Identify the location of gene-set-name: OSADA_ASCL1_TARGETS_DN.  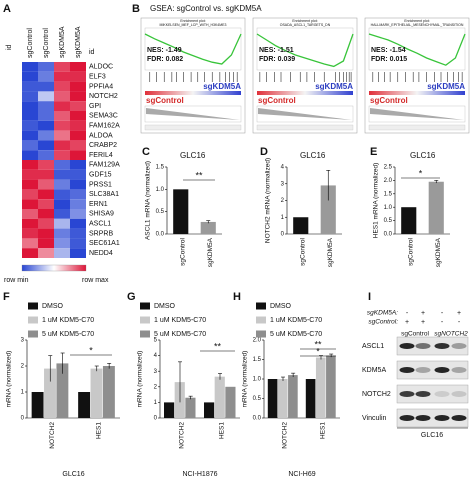
(305, 25).